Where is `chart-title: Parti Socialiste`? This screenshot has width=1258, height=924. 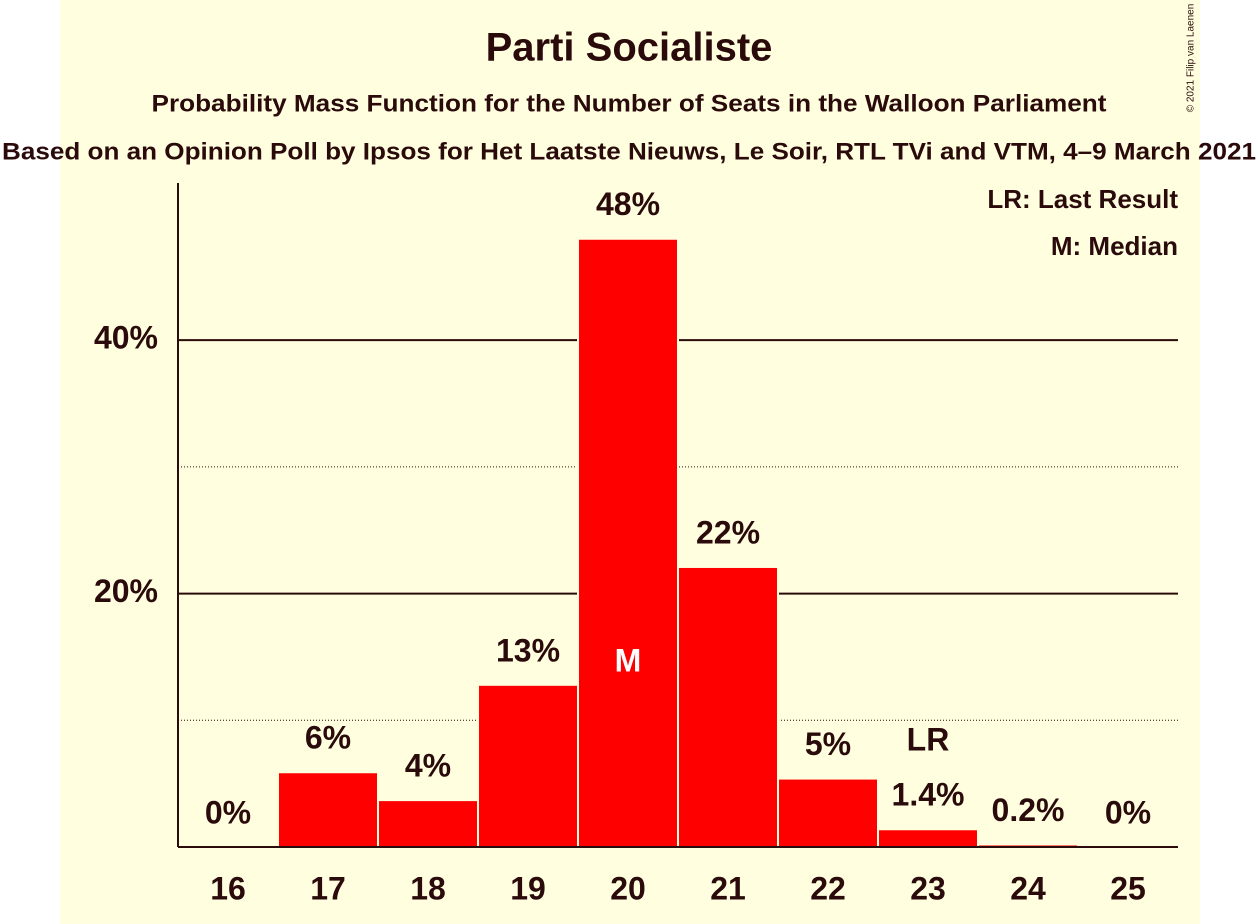
chart-title: Parti Socialiste is located at coordinates (629, 48).